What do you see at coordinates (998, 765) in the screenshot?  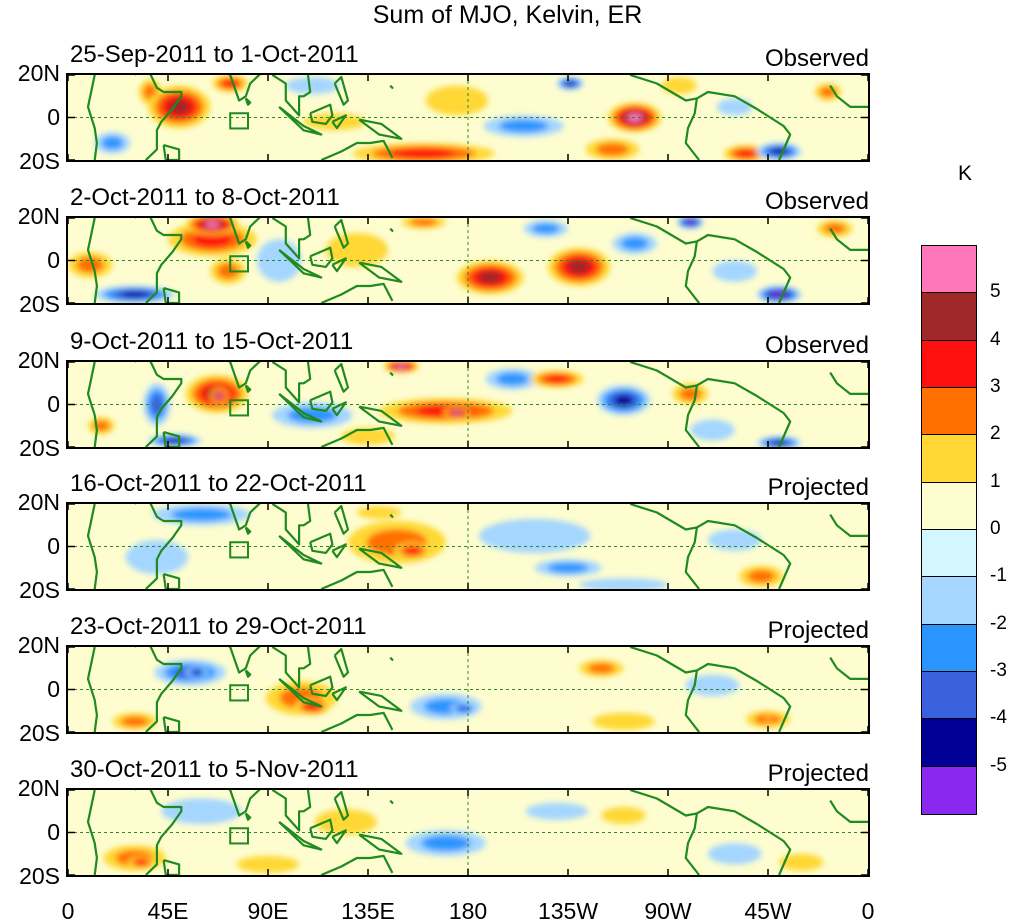 I see `colorbar-label: -5` at bounding box center [998, 765].